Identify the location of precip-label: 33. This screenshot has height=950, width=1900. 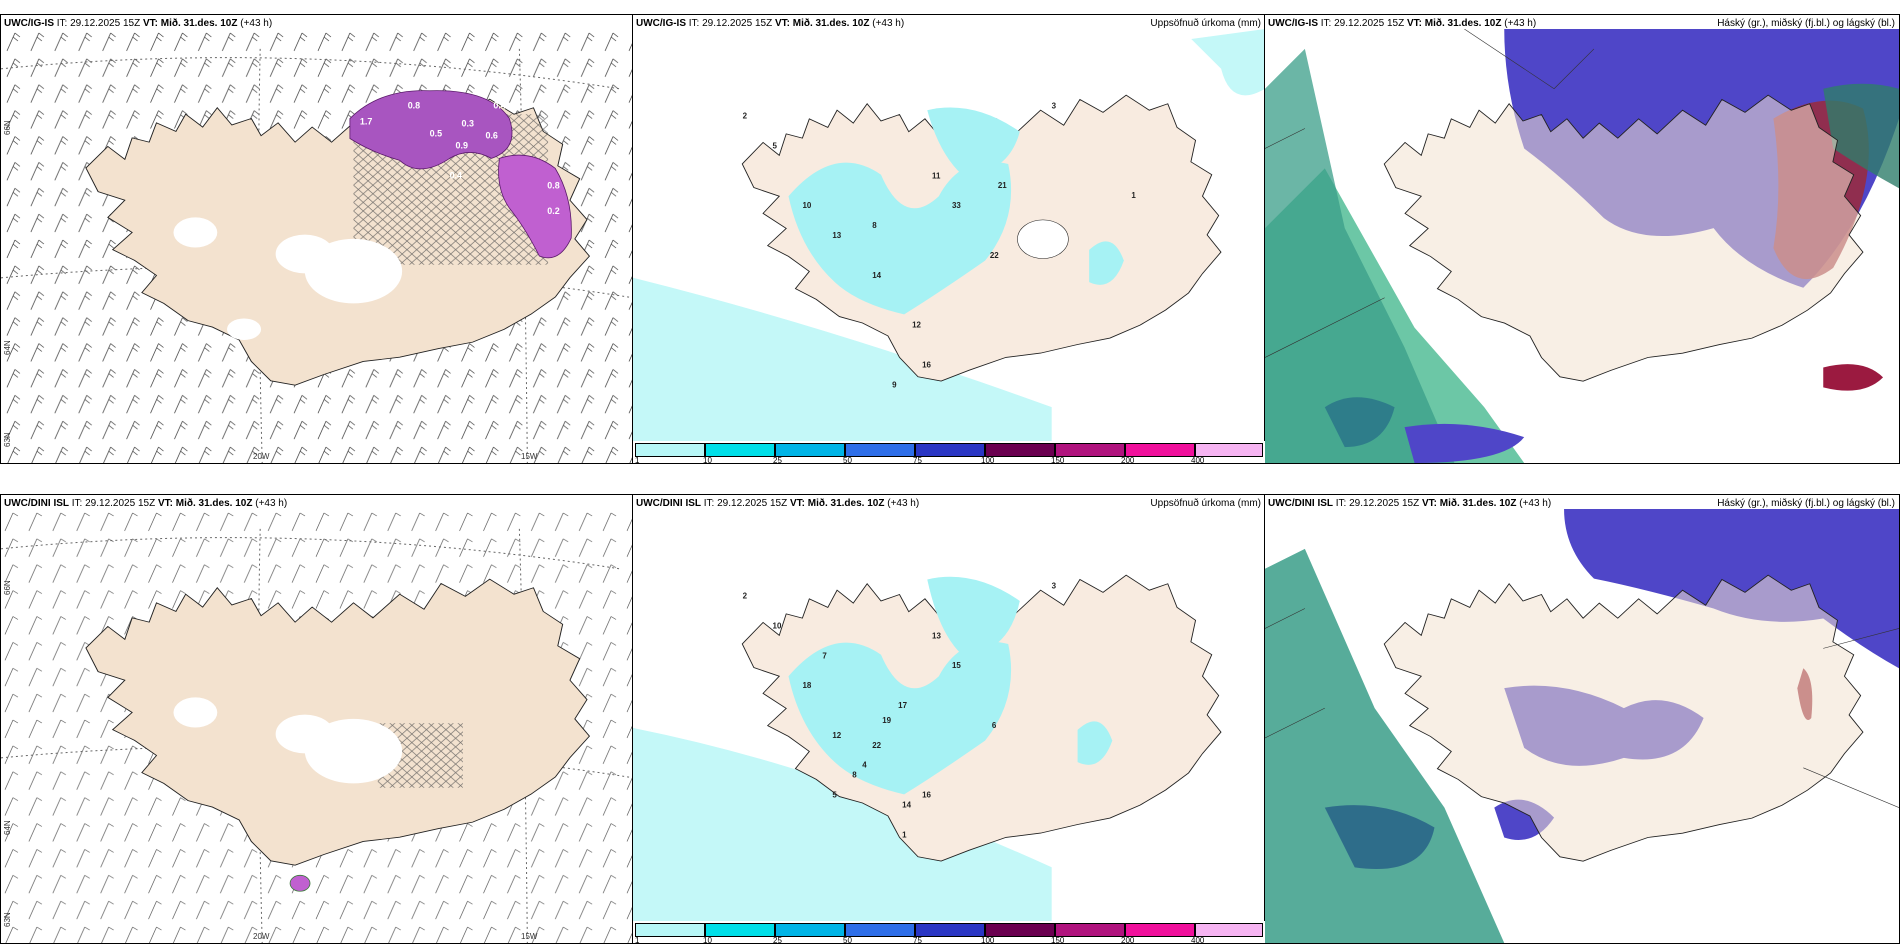
(956, 205).